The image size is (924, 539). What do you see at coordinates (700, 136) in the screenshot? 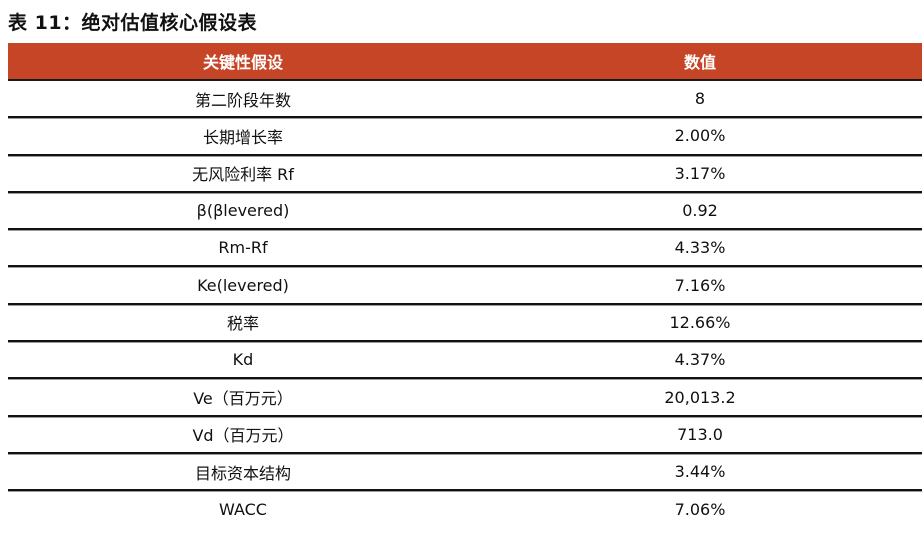
I see `row-value: 2.00%` at bounding box center [700, 136].